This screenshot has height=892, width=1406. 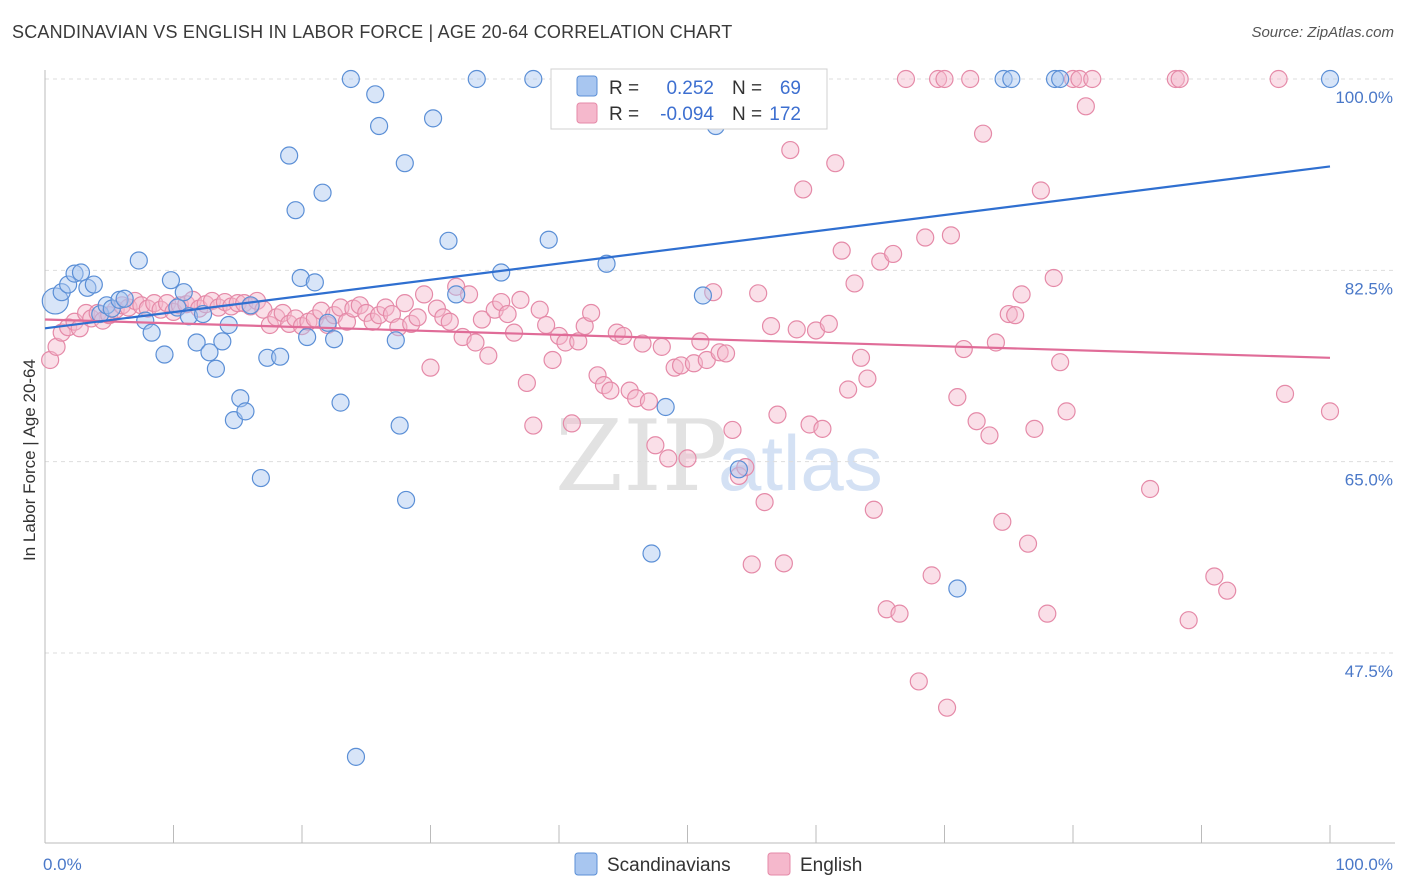 What do you see at coordinates (62, 864) in the screenshot?
I see `x-tick-label-0: 0.0%` at bounding box center [62, 864].